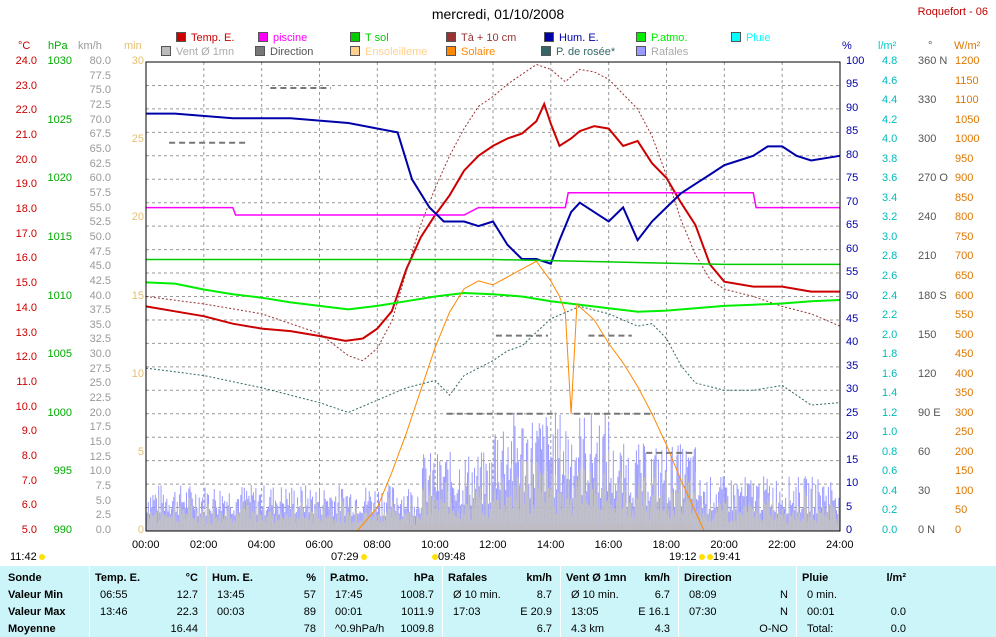  I want to click on legend-label: Vent Ø 1mn, so click(205, 52).